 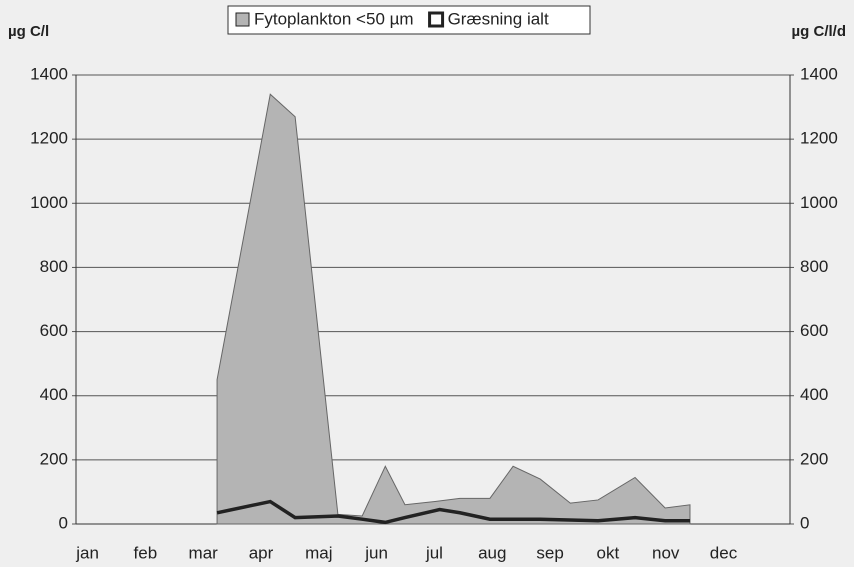 I want to click on x-tick-label: dec, so click(x=724, y=552).